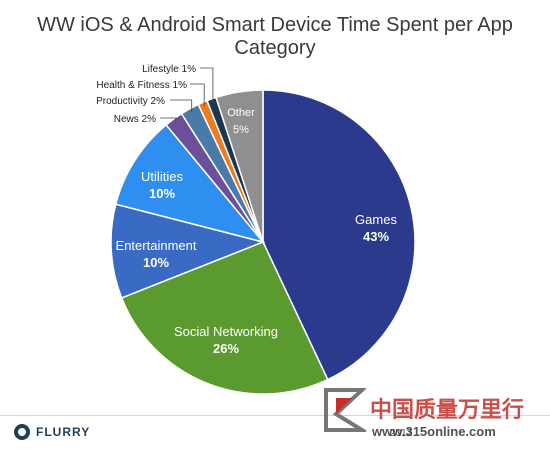  What do you see at coordinates (168, 120) in the screenshot?
I see `leader-line-news` at bounding box center [168, 120].